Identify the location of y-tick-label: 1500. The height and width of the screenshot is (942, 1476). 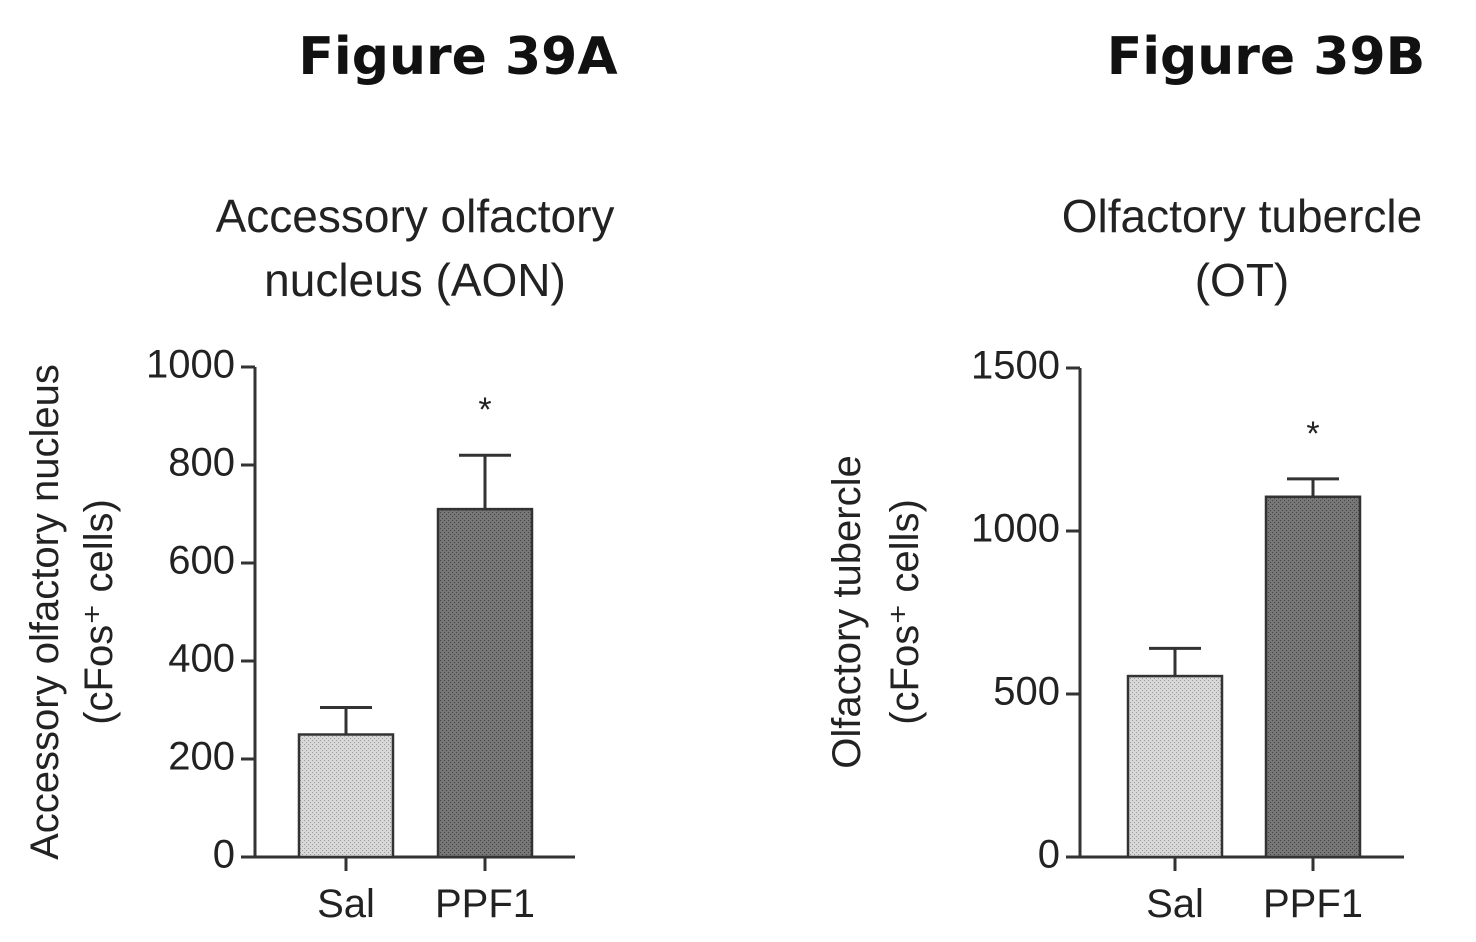
(1015, 366).